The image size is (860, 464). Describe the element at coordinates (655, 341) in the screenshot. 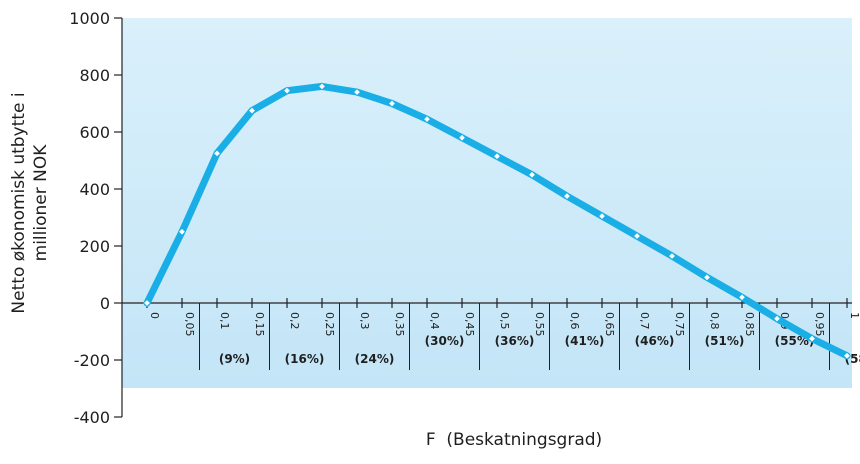

I see `percent-label: (46%)` at that location.